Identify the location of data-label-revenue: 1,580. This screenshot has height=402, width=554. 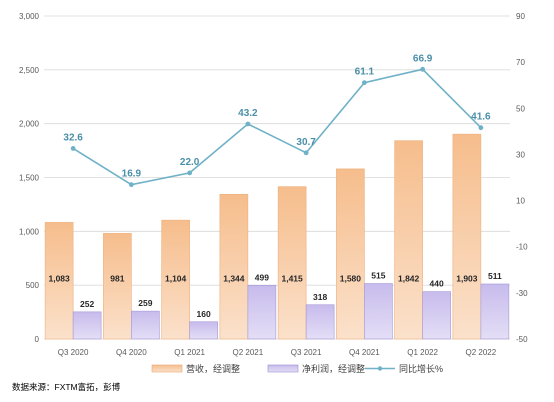
(351, 279).